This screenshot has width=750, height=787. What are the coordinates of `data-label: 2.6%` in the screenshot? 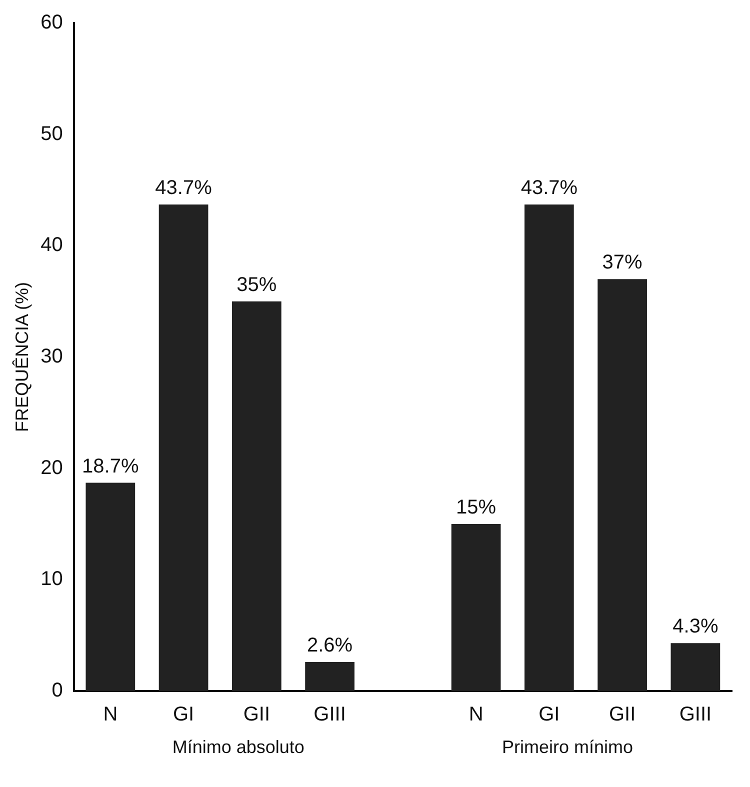 It's located at (330, 645).